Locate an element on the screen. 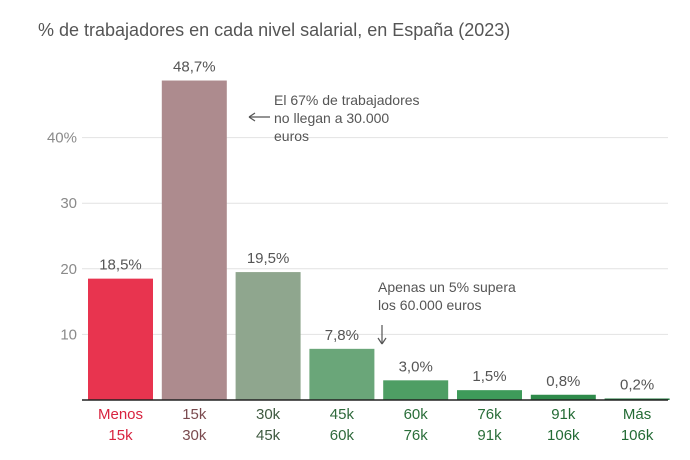  annotation-text: los 60.000 euros is located at coordinates (430, 305).